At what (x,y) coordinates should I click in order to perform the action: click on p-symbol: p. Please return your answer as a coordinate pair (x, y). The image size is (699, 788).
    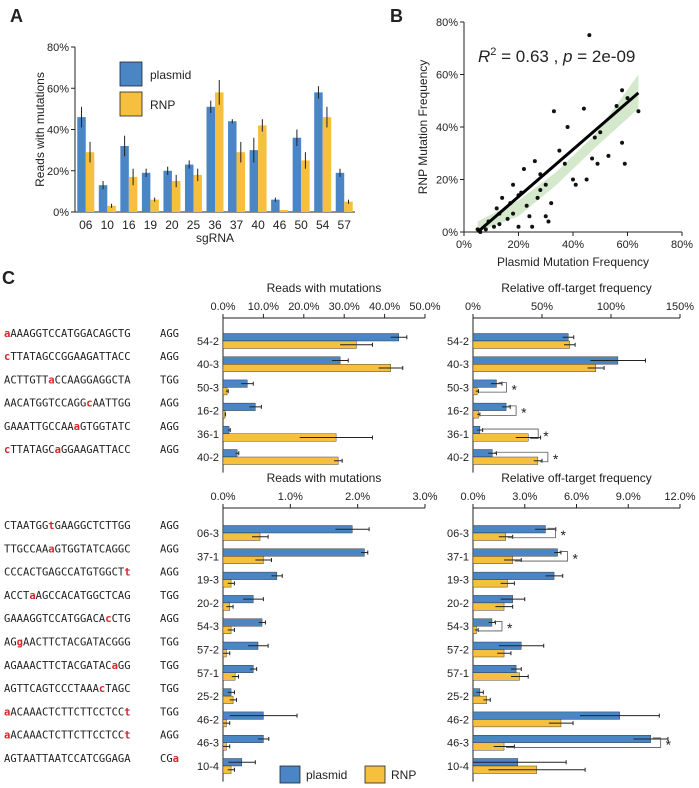
    Looking at the image, I should click on (567, 56).